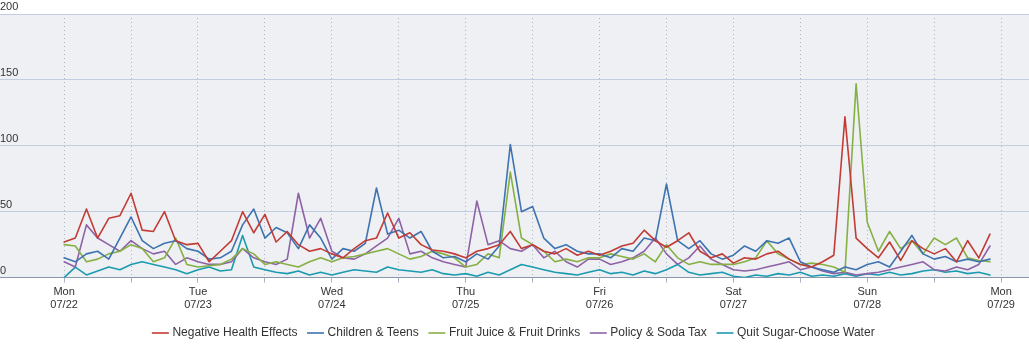 Image resolution: width=1029 pixels, height=349 pixels. What do you see at coordinates (373, 332) in the screenshot?
I see `legend-label: Children & Teens` at bounding box center [373, 332].